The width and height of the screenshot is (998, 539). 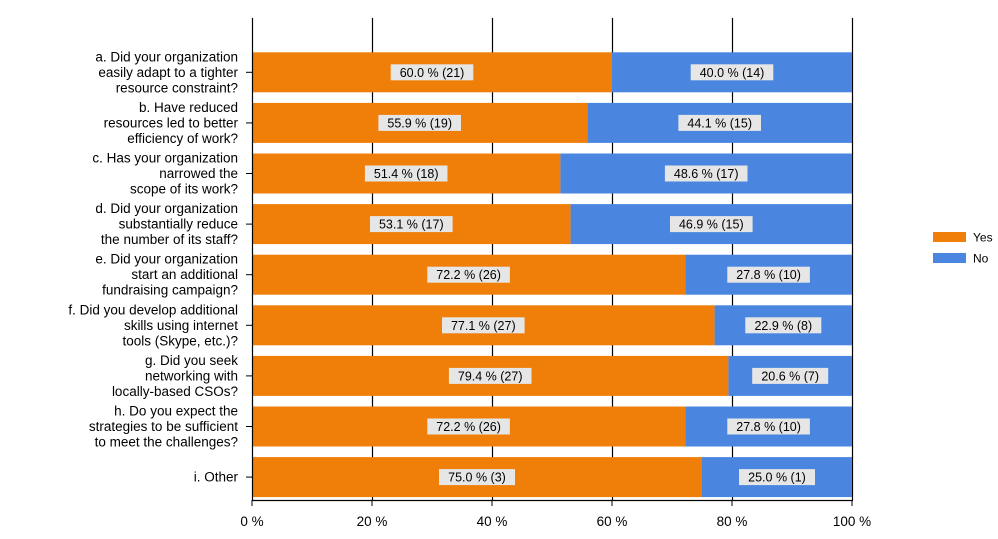 What do you see at coordinates (612, 521) in the screenshot?
I see `x-tick-label: 60 %` at bounding box center [612, 521].